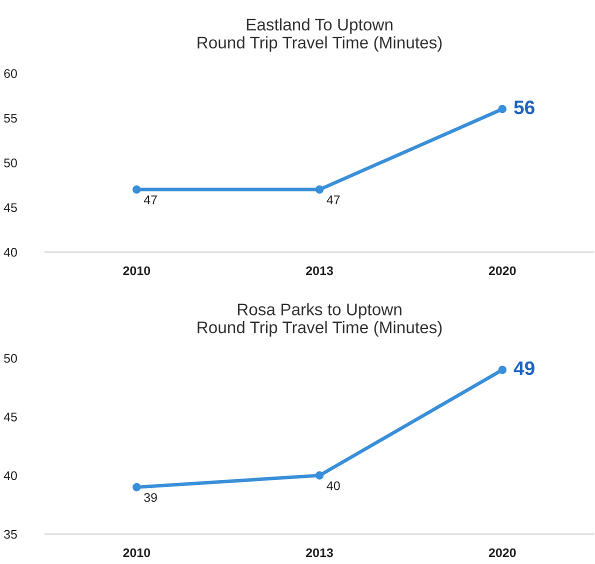 This screenshot has width=595, height=564. I want to click on chart-title: Eastland To Uptown Round Trip Travel Time (Minutes), so click(320, 35).